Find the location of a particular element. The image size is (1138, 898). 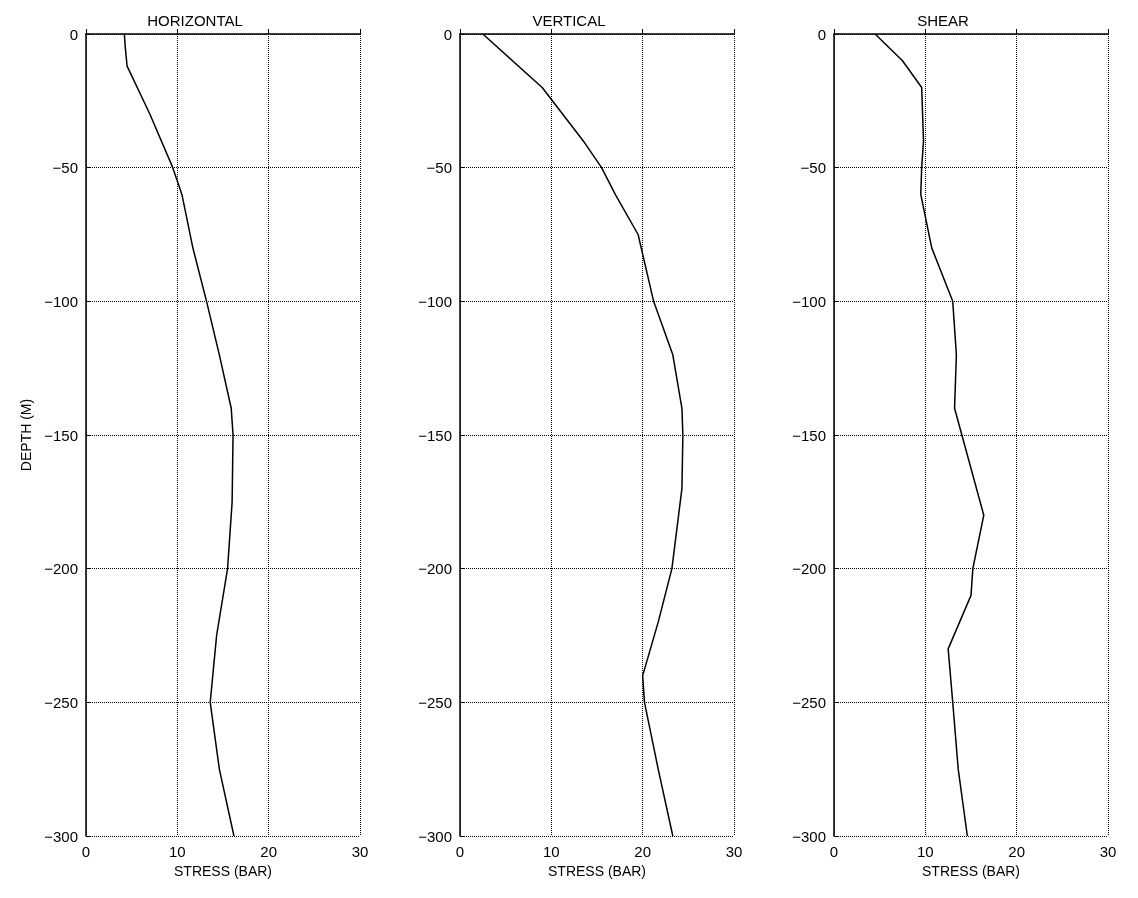

chart-title: VERTICAL is located at coordinates (569, 20).